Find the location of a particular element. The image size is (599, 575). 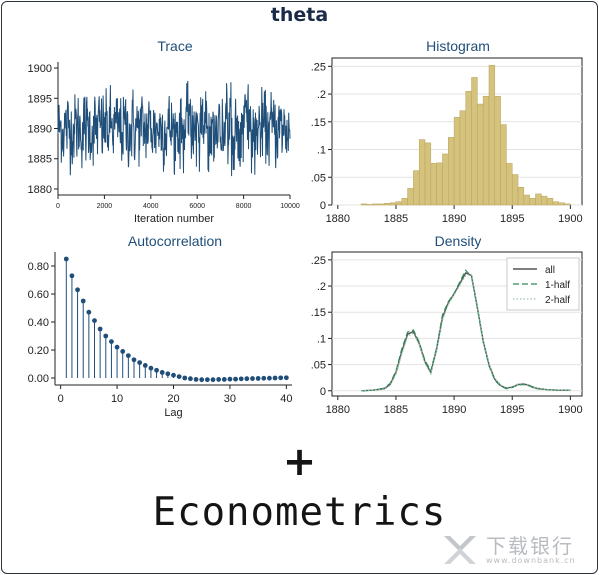

trace-x-tick-label: 0 is located at coordinates (58, 206).